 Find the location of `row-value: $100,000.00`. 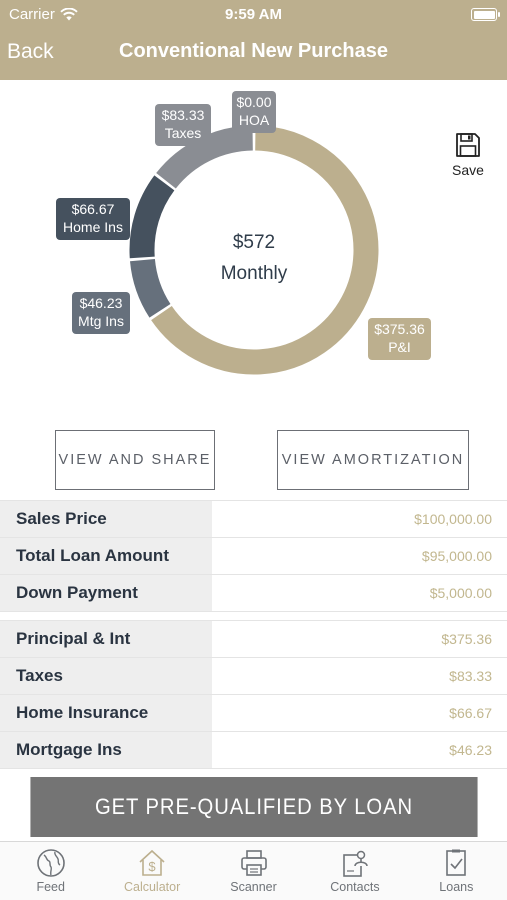

row-value: $100,000.00 is located at coordinates (453, 519).